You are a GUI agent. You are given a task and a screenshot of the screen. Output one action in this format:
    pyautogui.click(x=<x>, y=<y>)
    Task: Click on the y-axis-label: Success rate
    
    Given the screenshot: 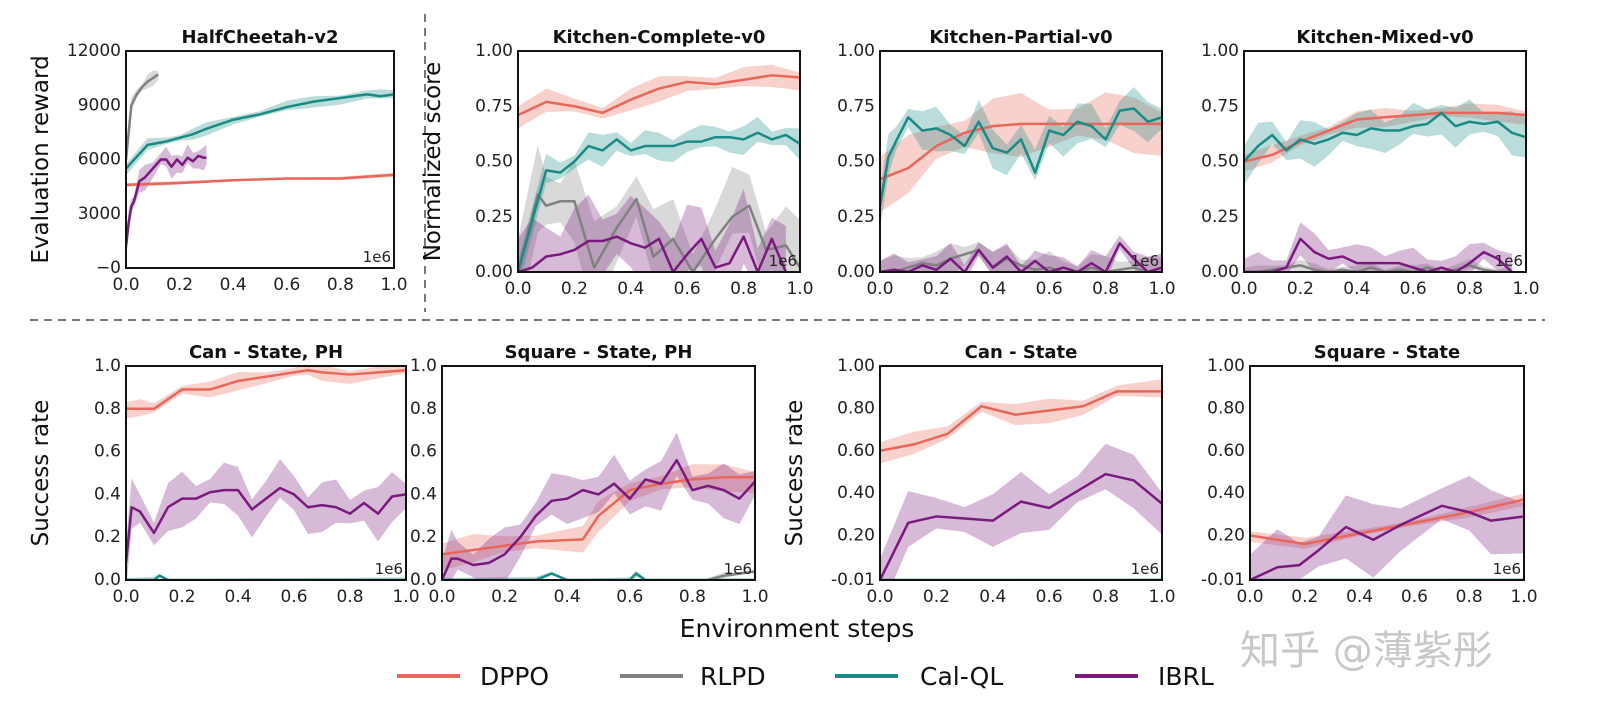 What is the action you would take?
    pyautogui.click(x=41, y=473)
    